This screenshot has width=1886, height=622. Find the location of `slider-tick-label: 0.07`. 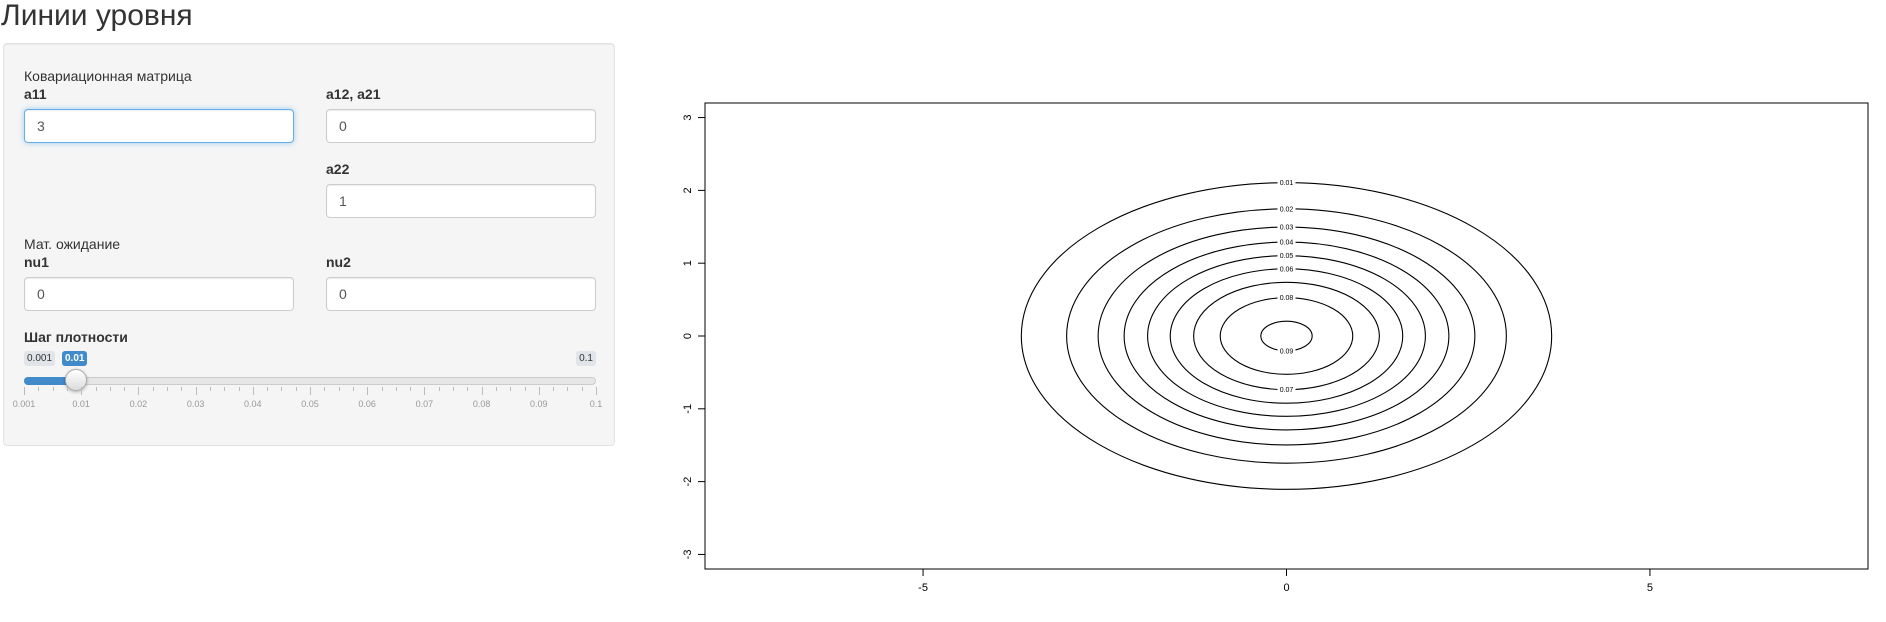

slider-tick-label: 0.07 is located at coordinates (424, 404).